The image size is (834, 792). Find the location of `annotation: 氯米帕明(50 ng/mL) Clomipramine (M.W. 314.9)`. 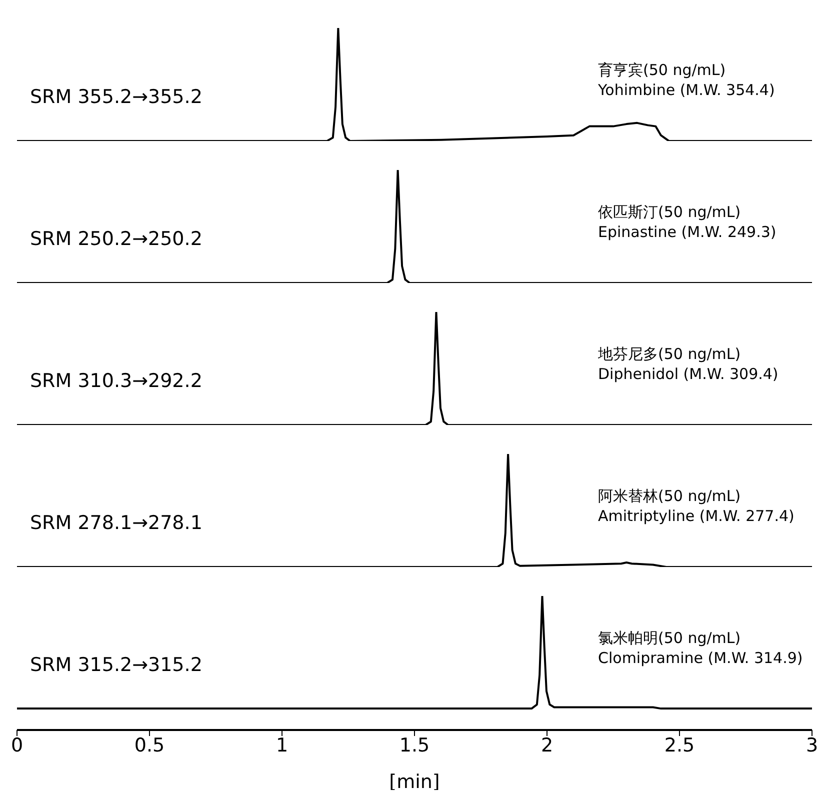

annotation: 氯米帕明(50 ng/mL) Clomipramine (M.W. 314.9) is located at coordinates (700, 648).